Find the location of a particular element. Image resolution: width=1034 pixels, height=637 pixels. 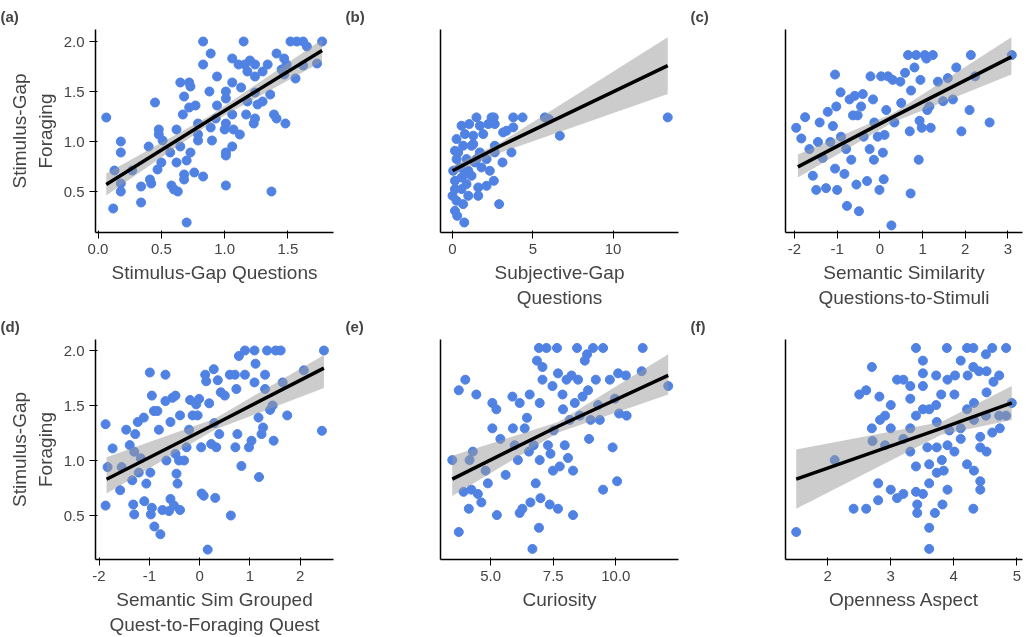

x-tick-label: 7.5 is located at coordinates (553, 575).